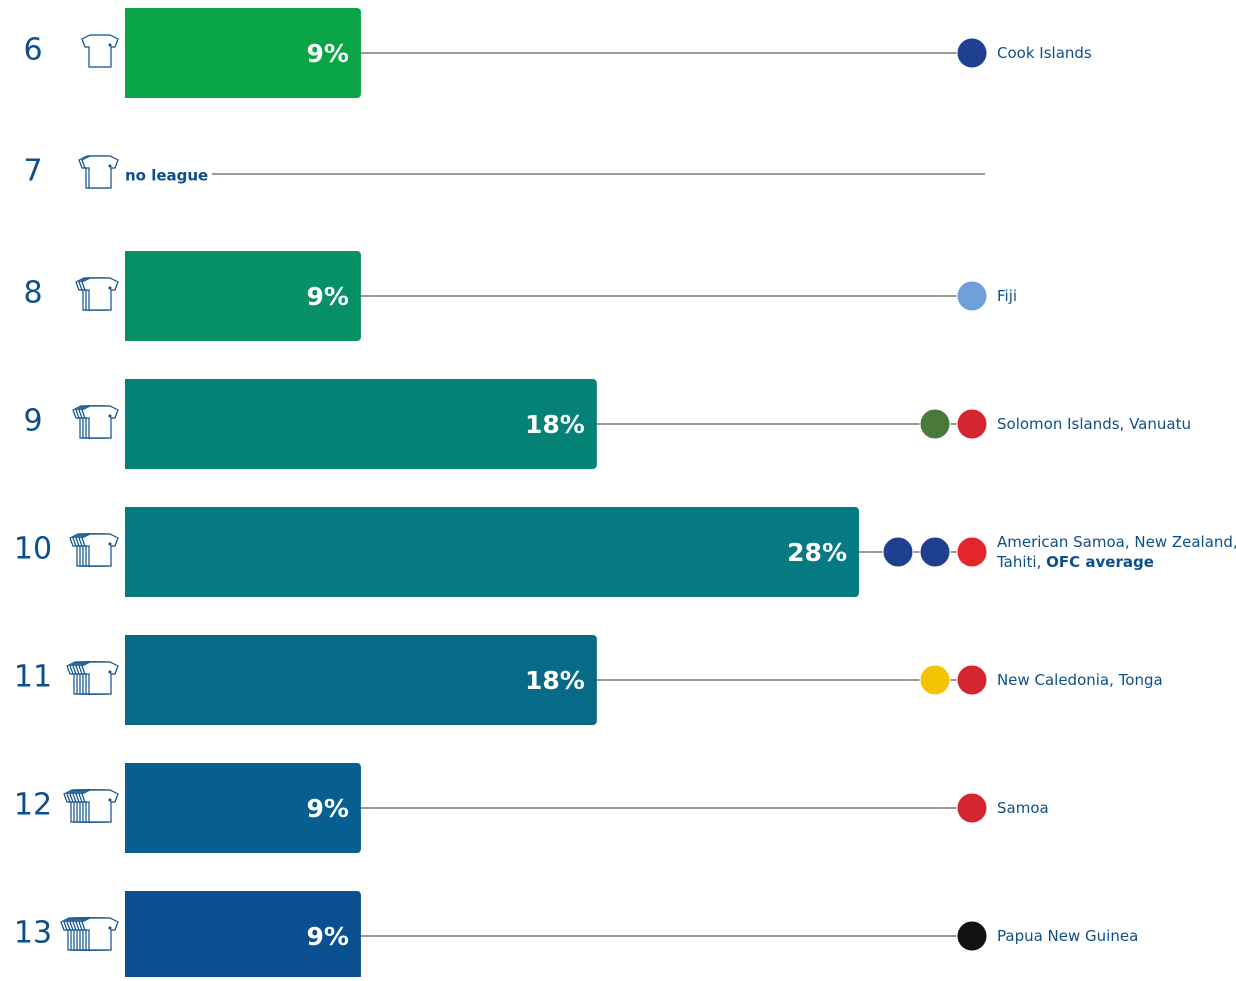 The image size is (1236, 981). What do you see at coordinates (33, 549) in the screenshot?
I see `category-label: 10` at bounding box center [33, 549].